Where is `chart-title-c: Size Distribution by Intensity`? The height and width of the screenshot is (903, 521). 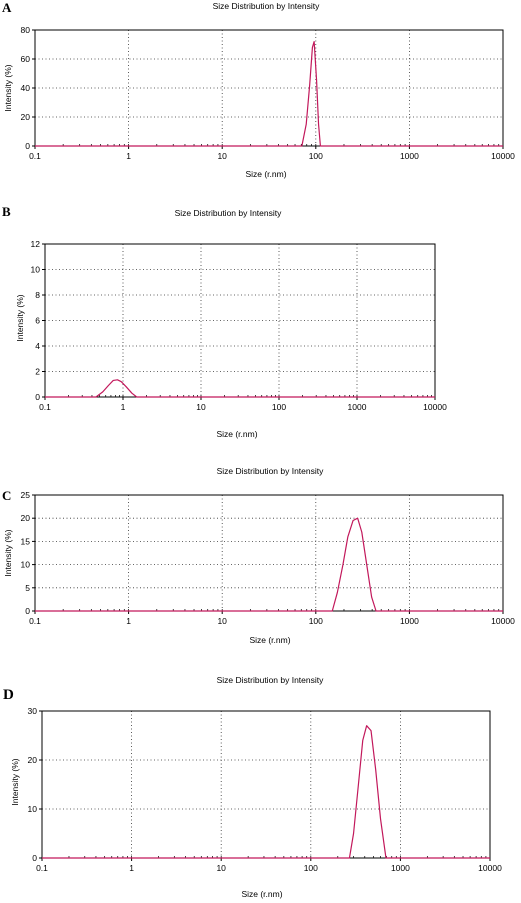
chart-title-c: Size Distribution by Intensity is located at coordinates (271, 471).